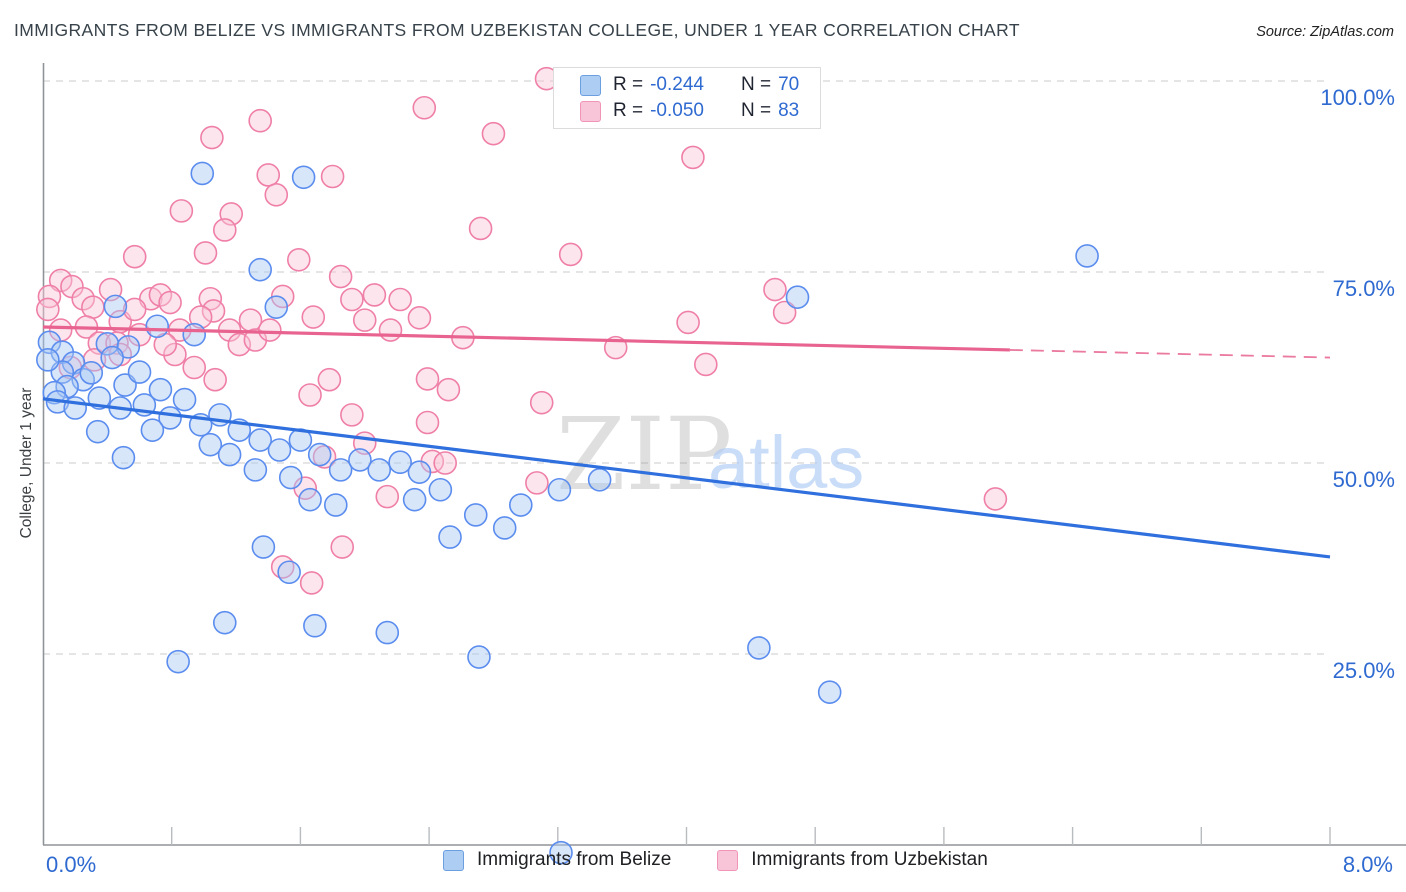 Image resolution: width=1406 pixels, height=892 pixels. Describe the element at coordinates (574, 859) in the screenshot. I see `legend-label-belize: Immigrants from Belize` at that location.